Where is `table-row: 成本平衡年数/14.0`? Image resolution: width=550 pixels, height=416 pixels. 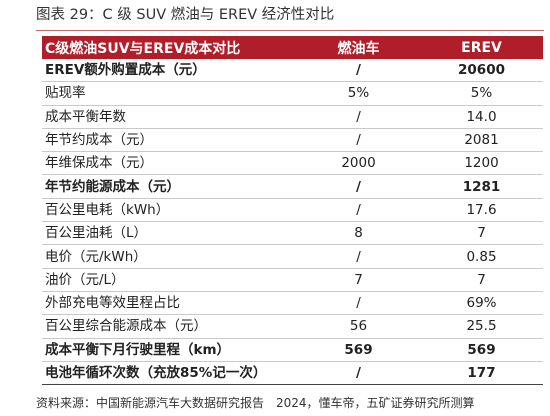 table-row: 成本平衡年数/14.0 is located at coordinates (292, 117).